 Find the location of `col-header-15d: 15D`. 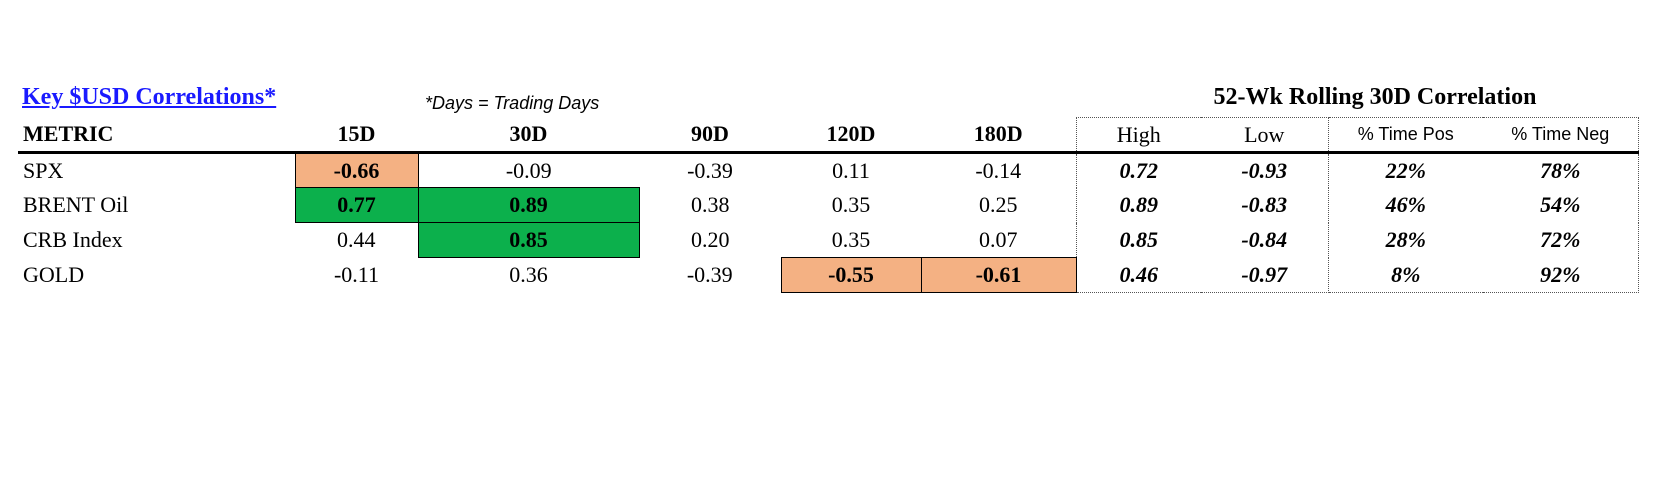

col-header-15d: 15D is located at coordinates (356, 135).